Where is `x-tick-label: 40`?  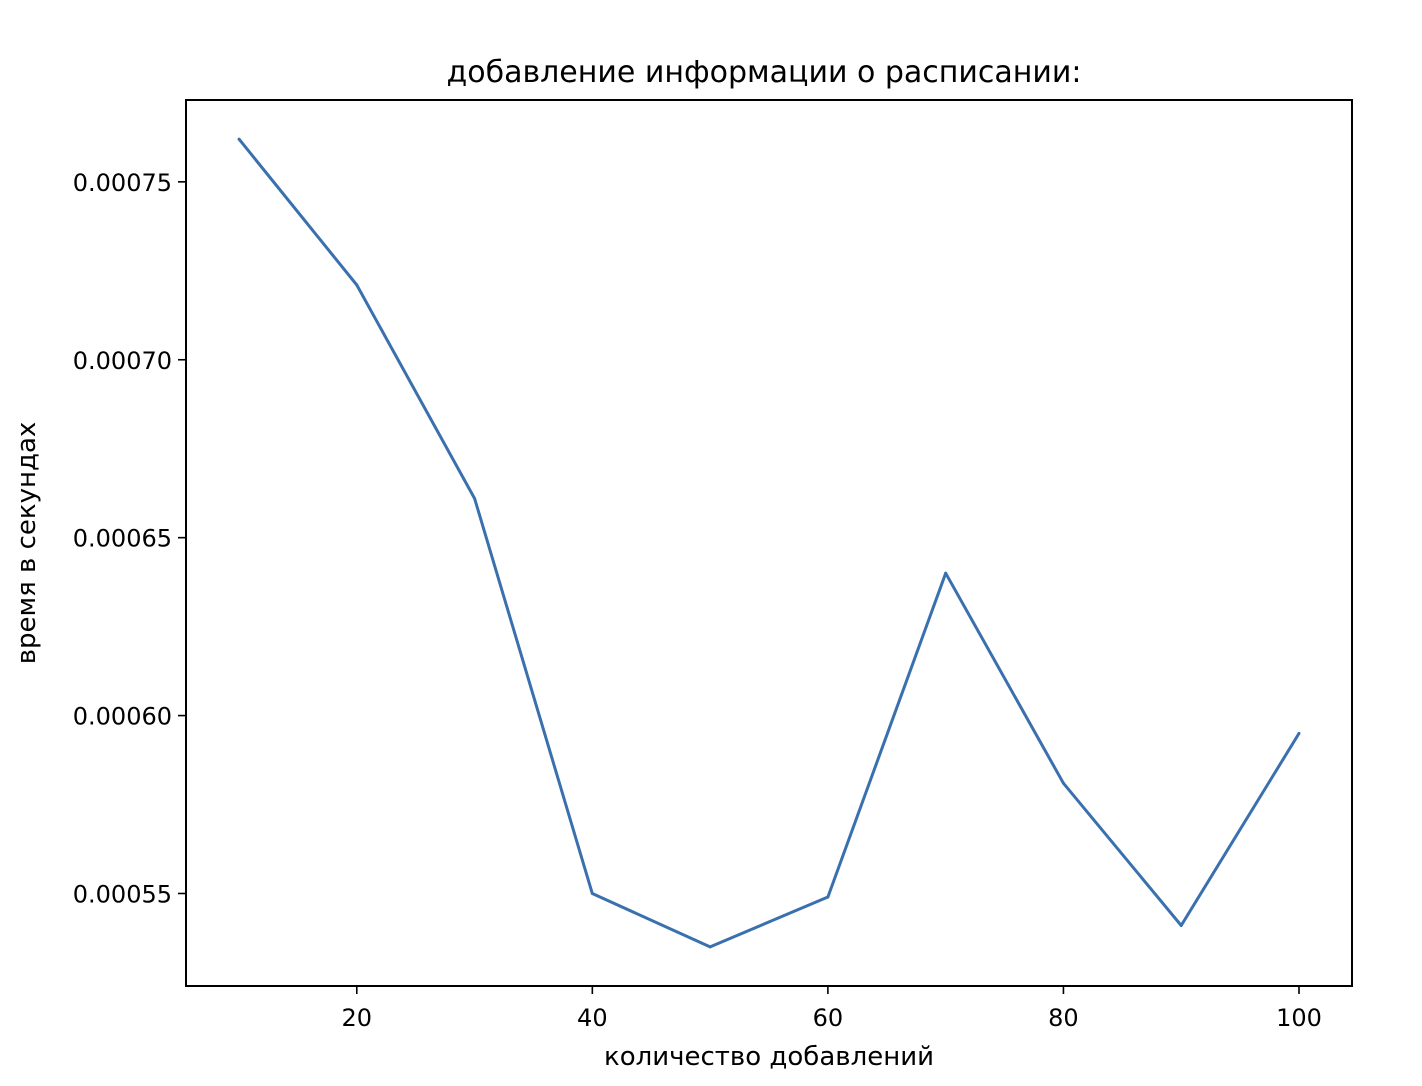
x-tick-label: 40 is located at coordinates (592, 1018).